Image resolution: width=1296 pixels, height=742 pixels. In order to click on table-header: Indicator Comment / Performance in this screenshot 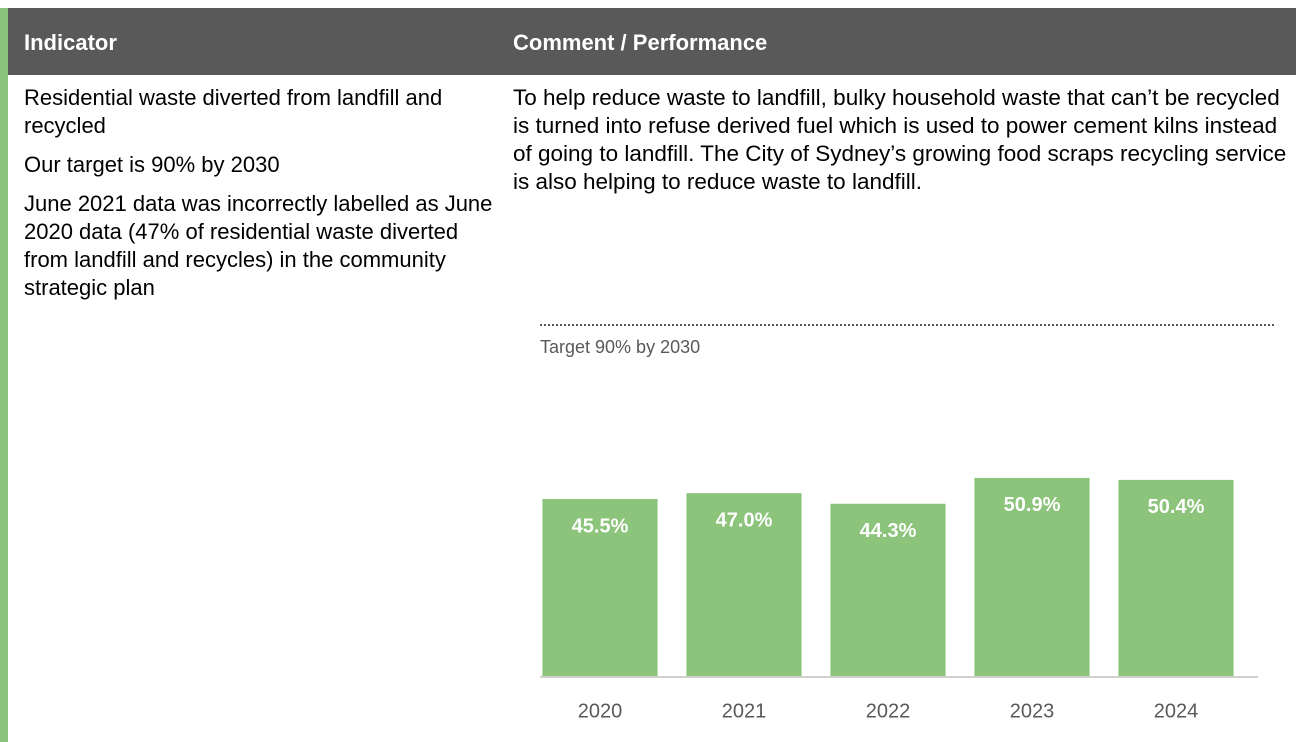, I will do `click(652, 41)`.